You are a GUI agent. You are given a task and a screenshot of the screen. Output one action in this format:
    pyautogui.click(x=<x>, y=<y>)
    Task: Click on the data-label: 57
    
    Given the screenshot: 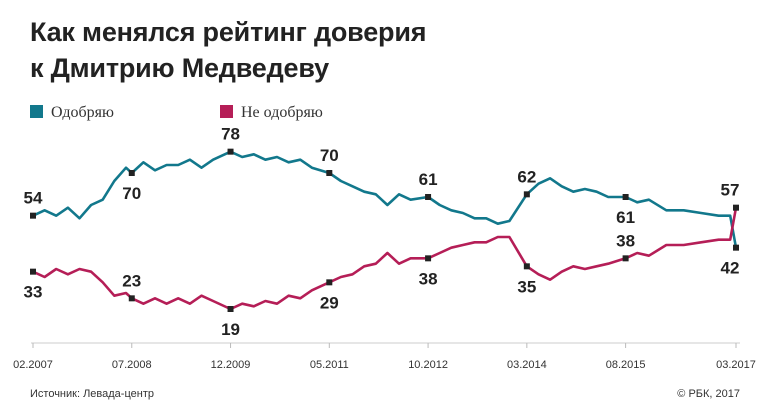 What is the action you would take?
    pyautogui.click(x=730, y=190)
    